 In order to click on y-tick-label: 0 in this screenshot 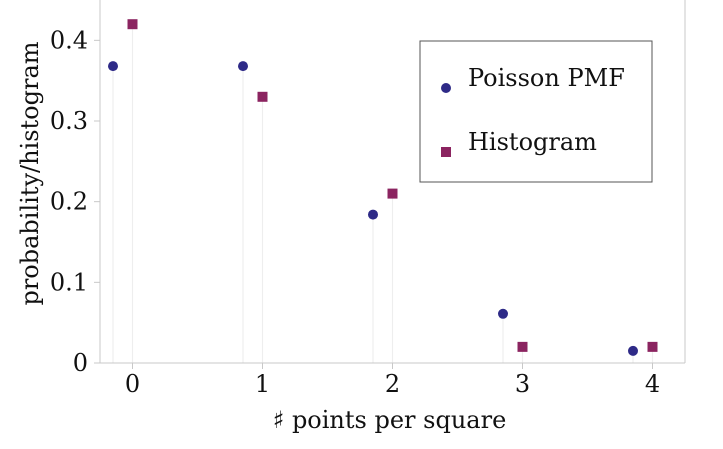, I will do `click(80, 363)`.